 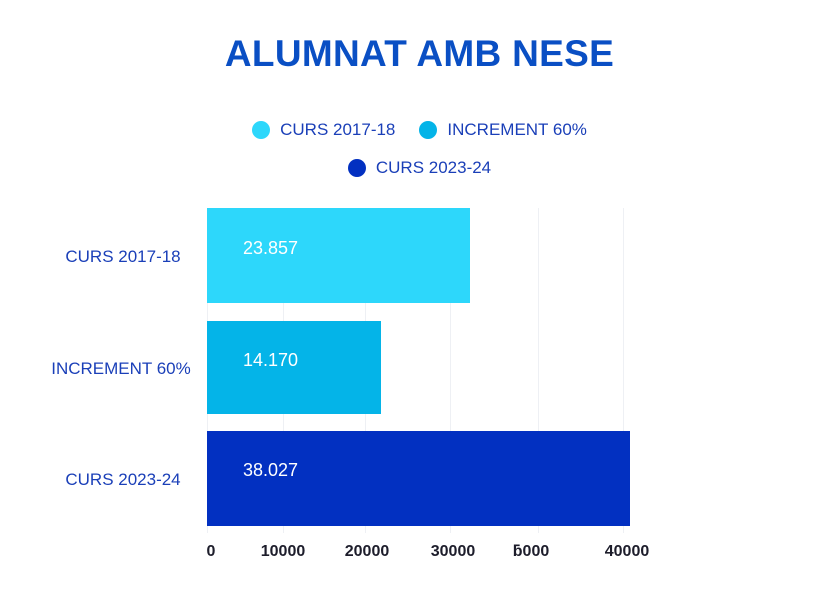 I want to click on legend-item-increment: INCREMENT 60%, so click(x=503, y=130).